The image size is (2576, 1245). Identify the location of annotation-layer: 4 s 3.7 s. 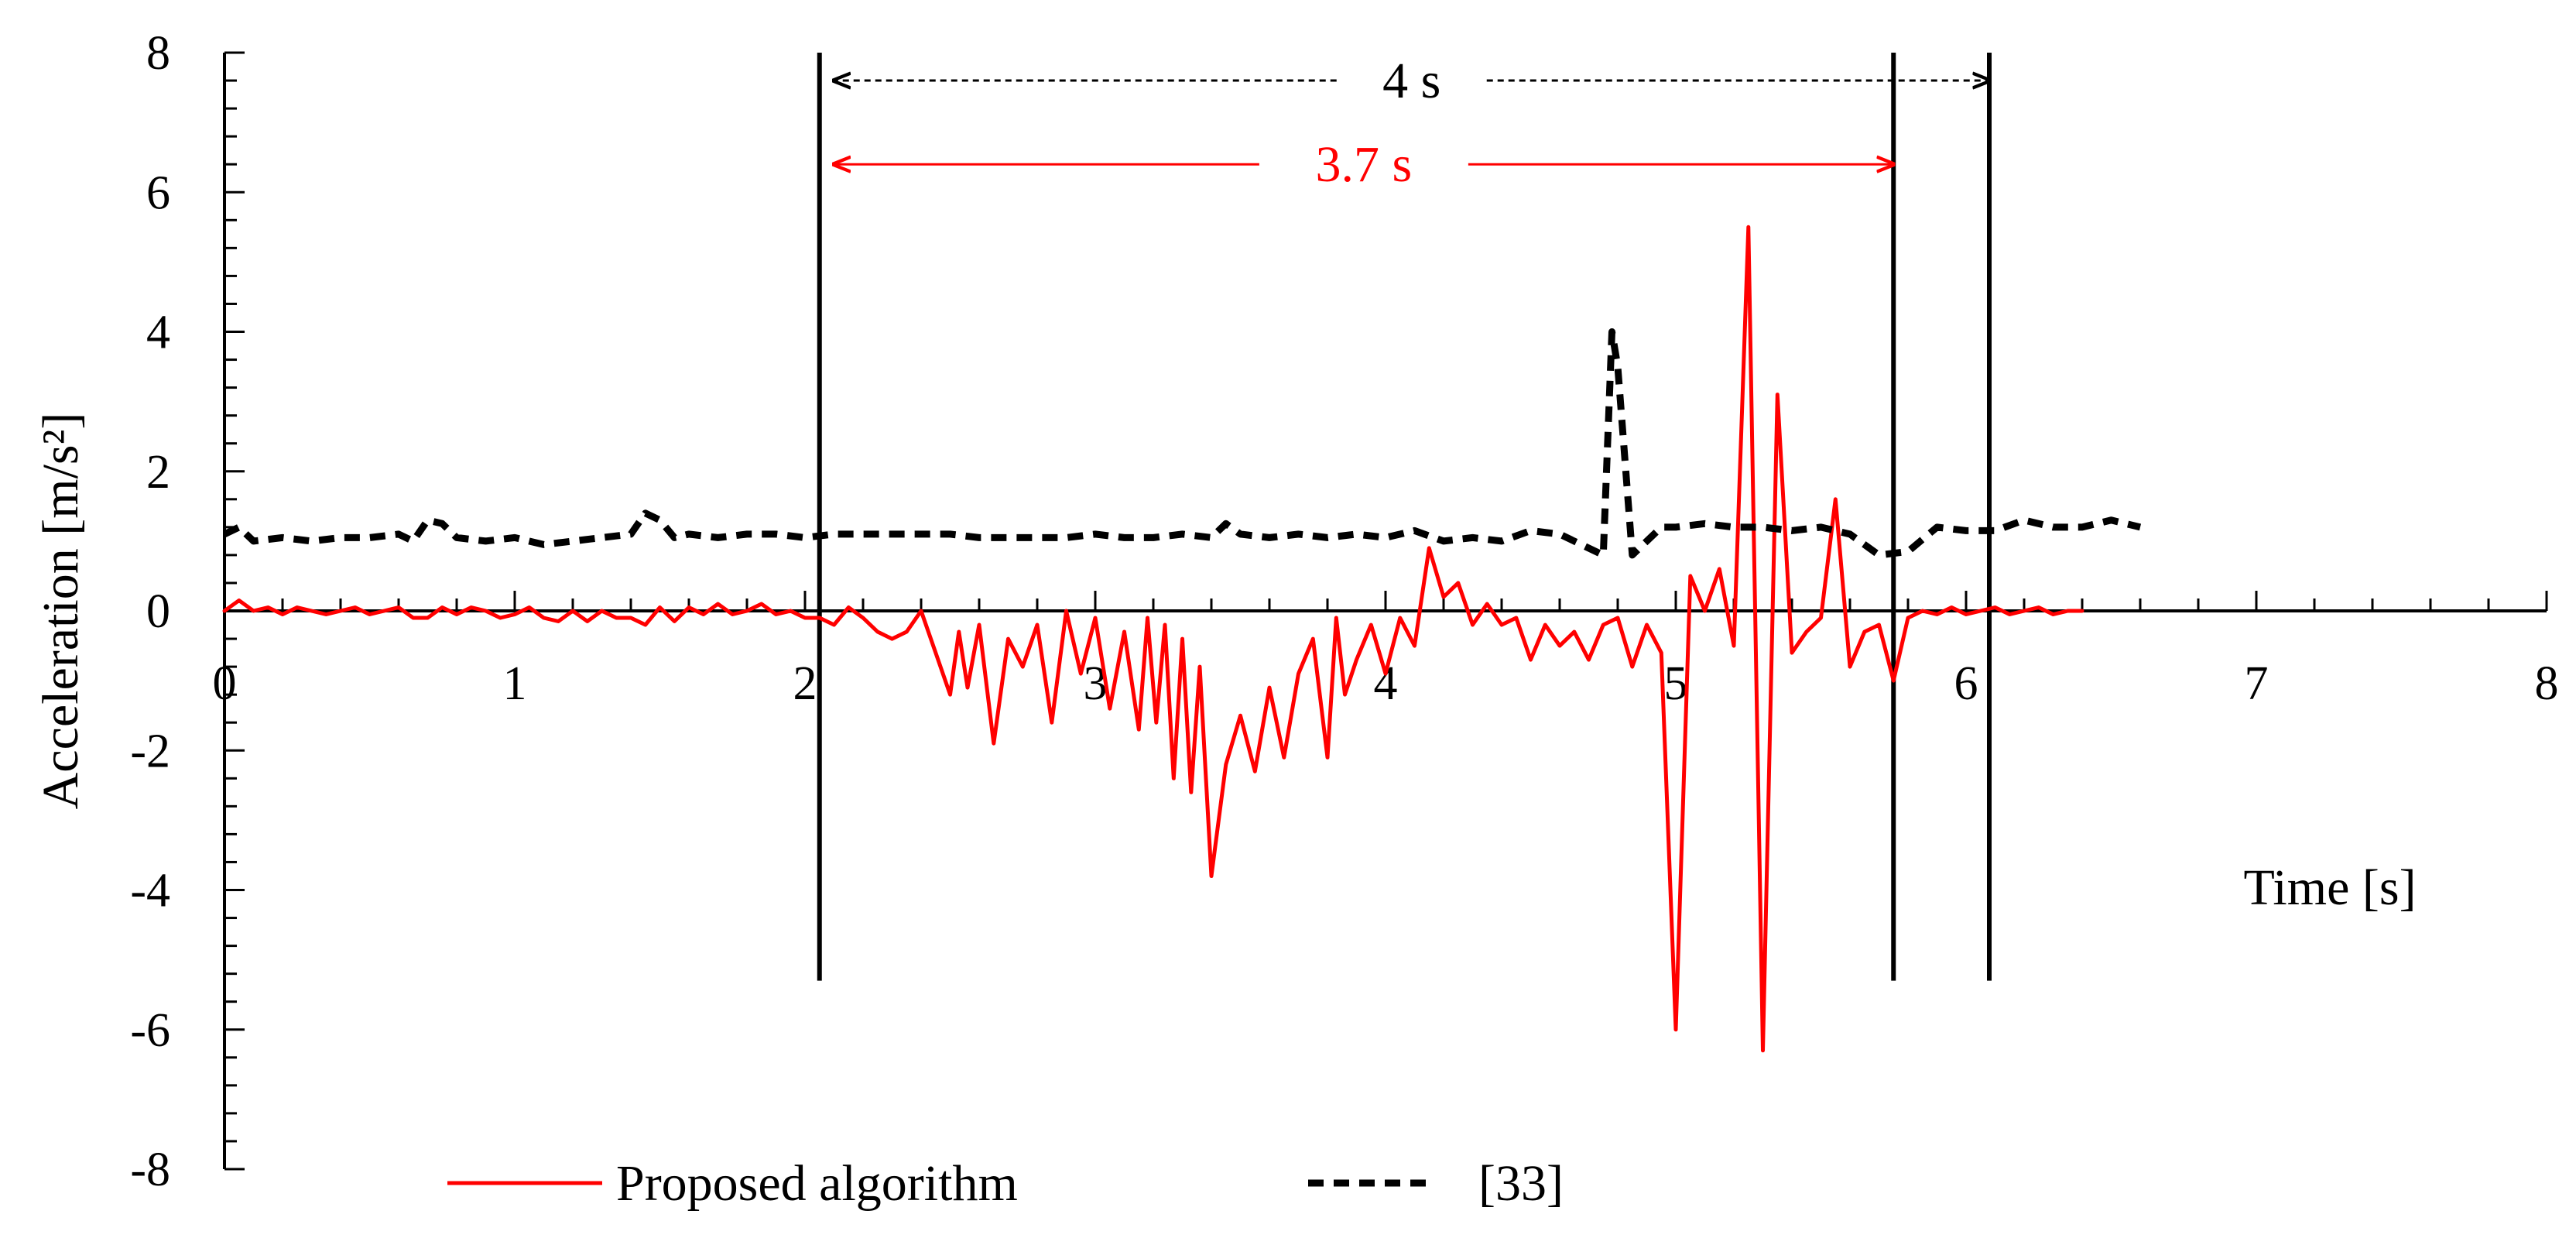
(1378, 123).